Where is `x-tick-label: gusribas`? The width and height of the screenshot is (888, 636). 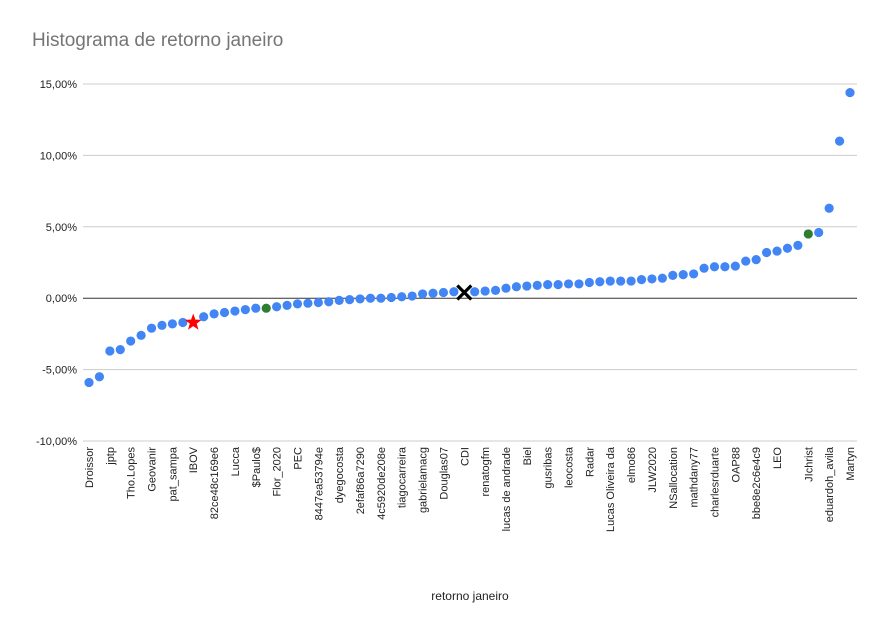
x-tick-label: gusribas is located at coordinates (549, 468).